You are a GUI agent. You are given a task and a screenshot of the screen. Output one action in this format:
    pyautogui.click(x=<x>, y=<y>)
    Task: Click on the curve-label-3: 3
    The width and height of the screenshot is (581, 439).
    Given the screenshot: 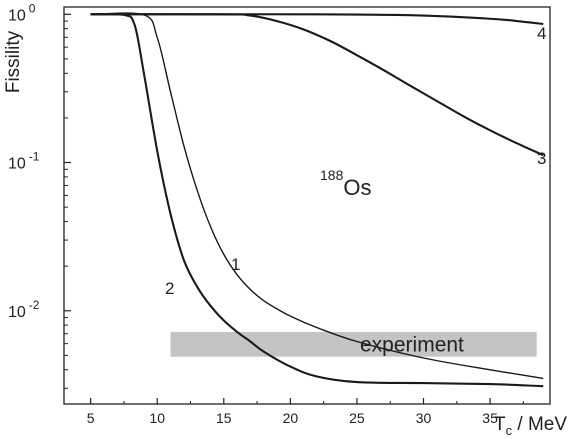 What is the action you would take?
    pyautogui.click(x=541, y=158)
    